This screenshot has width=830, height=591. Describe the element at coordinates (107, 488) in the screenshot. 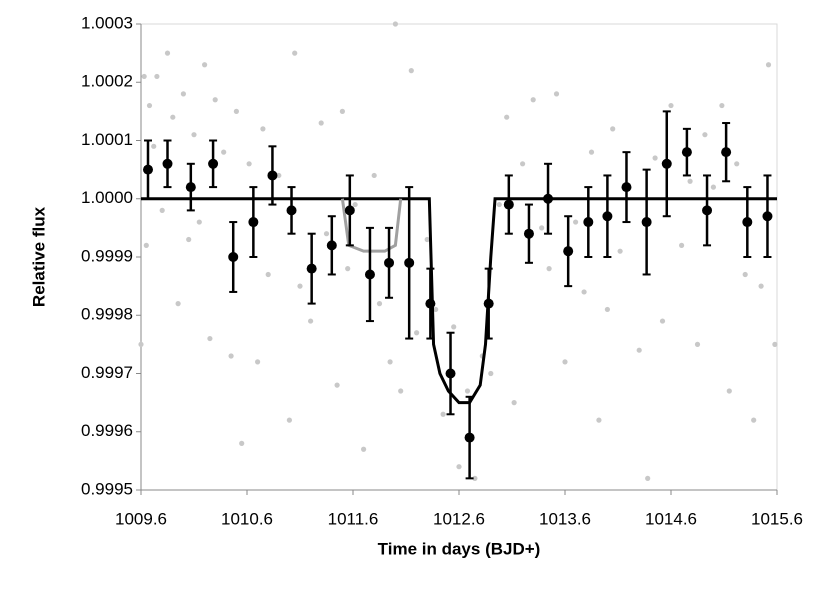

I see `y-tick-label: 0.9995` at that location.